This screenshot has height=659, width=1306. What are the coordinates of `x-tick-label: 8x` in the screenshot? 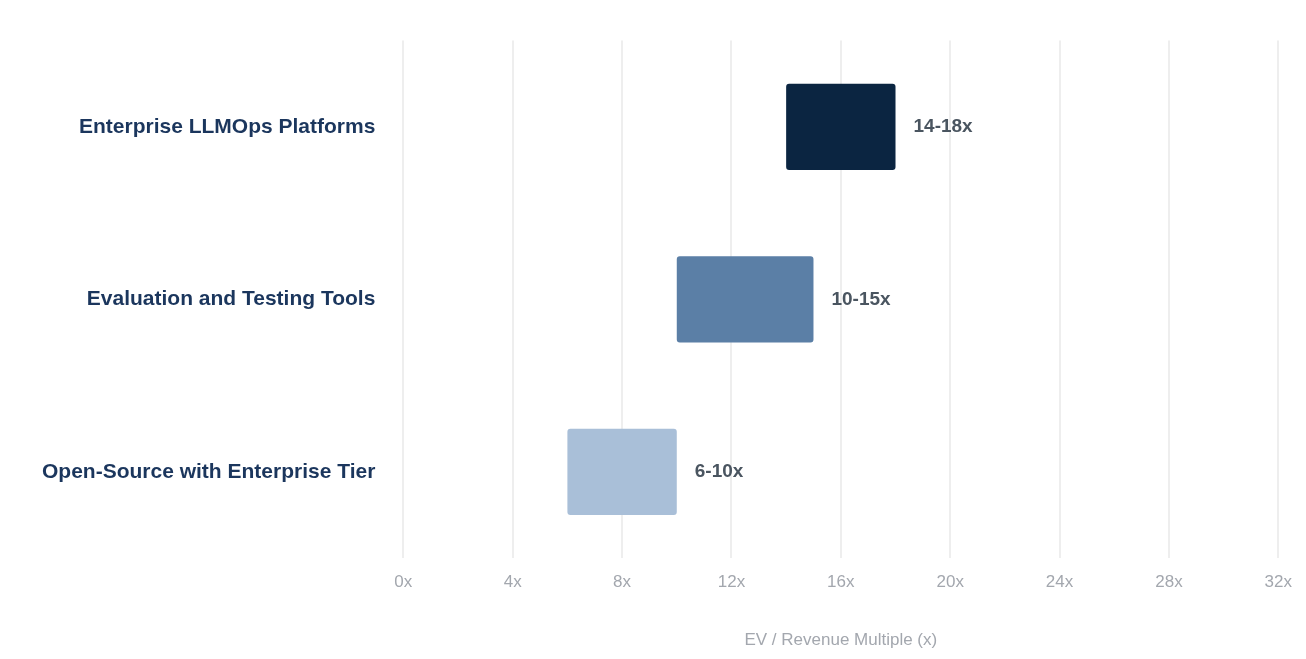 It's located at (622, 582).